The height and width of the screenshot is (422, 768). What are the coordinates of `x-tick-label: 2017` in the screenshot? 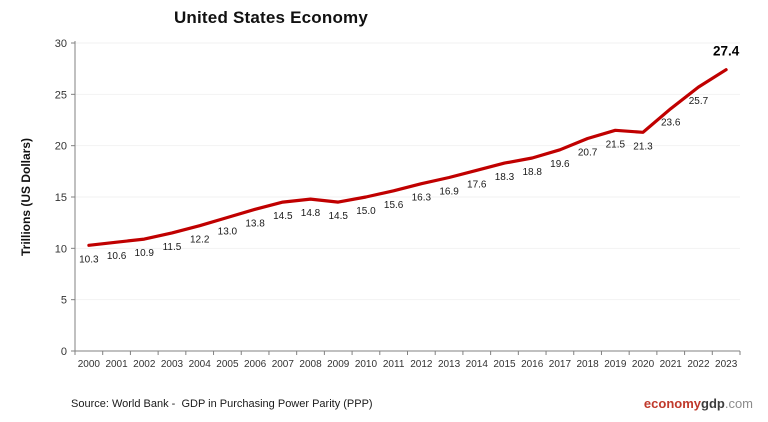 It's located at (560, 364).